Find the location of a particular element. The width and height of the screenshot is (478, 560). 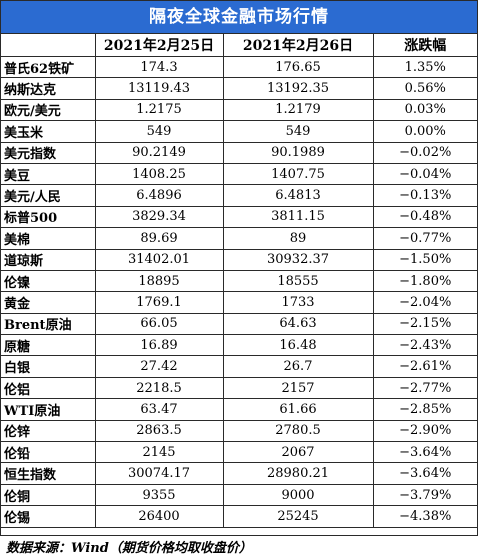

value-date-1: 174.3 is located at coordinates (159, 67).